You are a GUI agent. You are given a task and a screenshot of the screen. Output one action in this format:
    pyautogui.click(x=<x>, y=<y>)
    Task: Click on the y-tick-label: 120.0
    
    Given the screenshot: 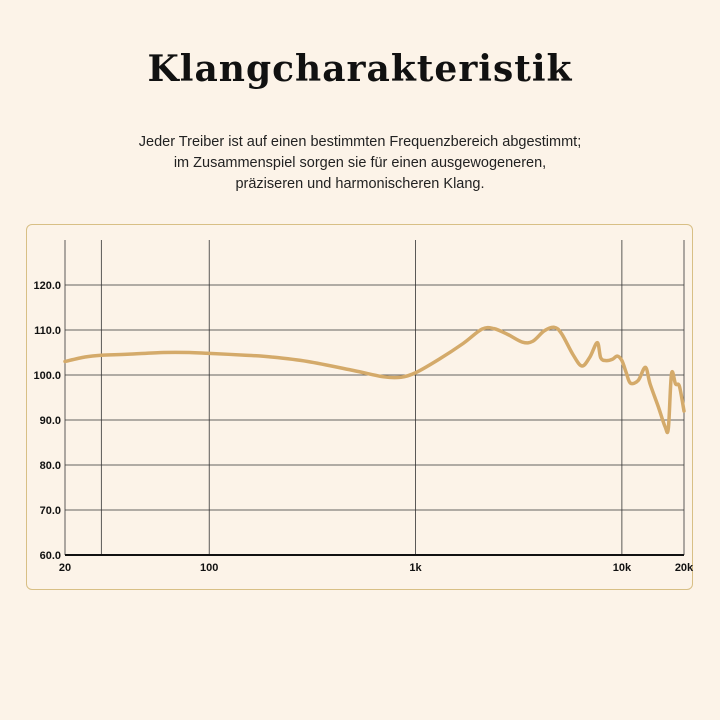 What is the action you would take?
    pyautogui.click(x=47, y=286)
    